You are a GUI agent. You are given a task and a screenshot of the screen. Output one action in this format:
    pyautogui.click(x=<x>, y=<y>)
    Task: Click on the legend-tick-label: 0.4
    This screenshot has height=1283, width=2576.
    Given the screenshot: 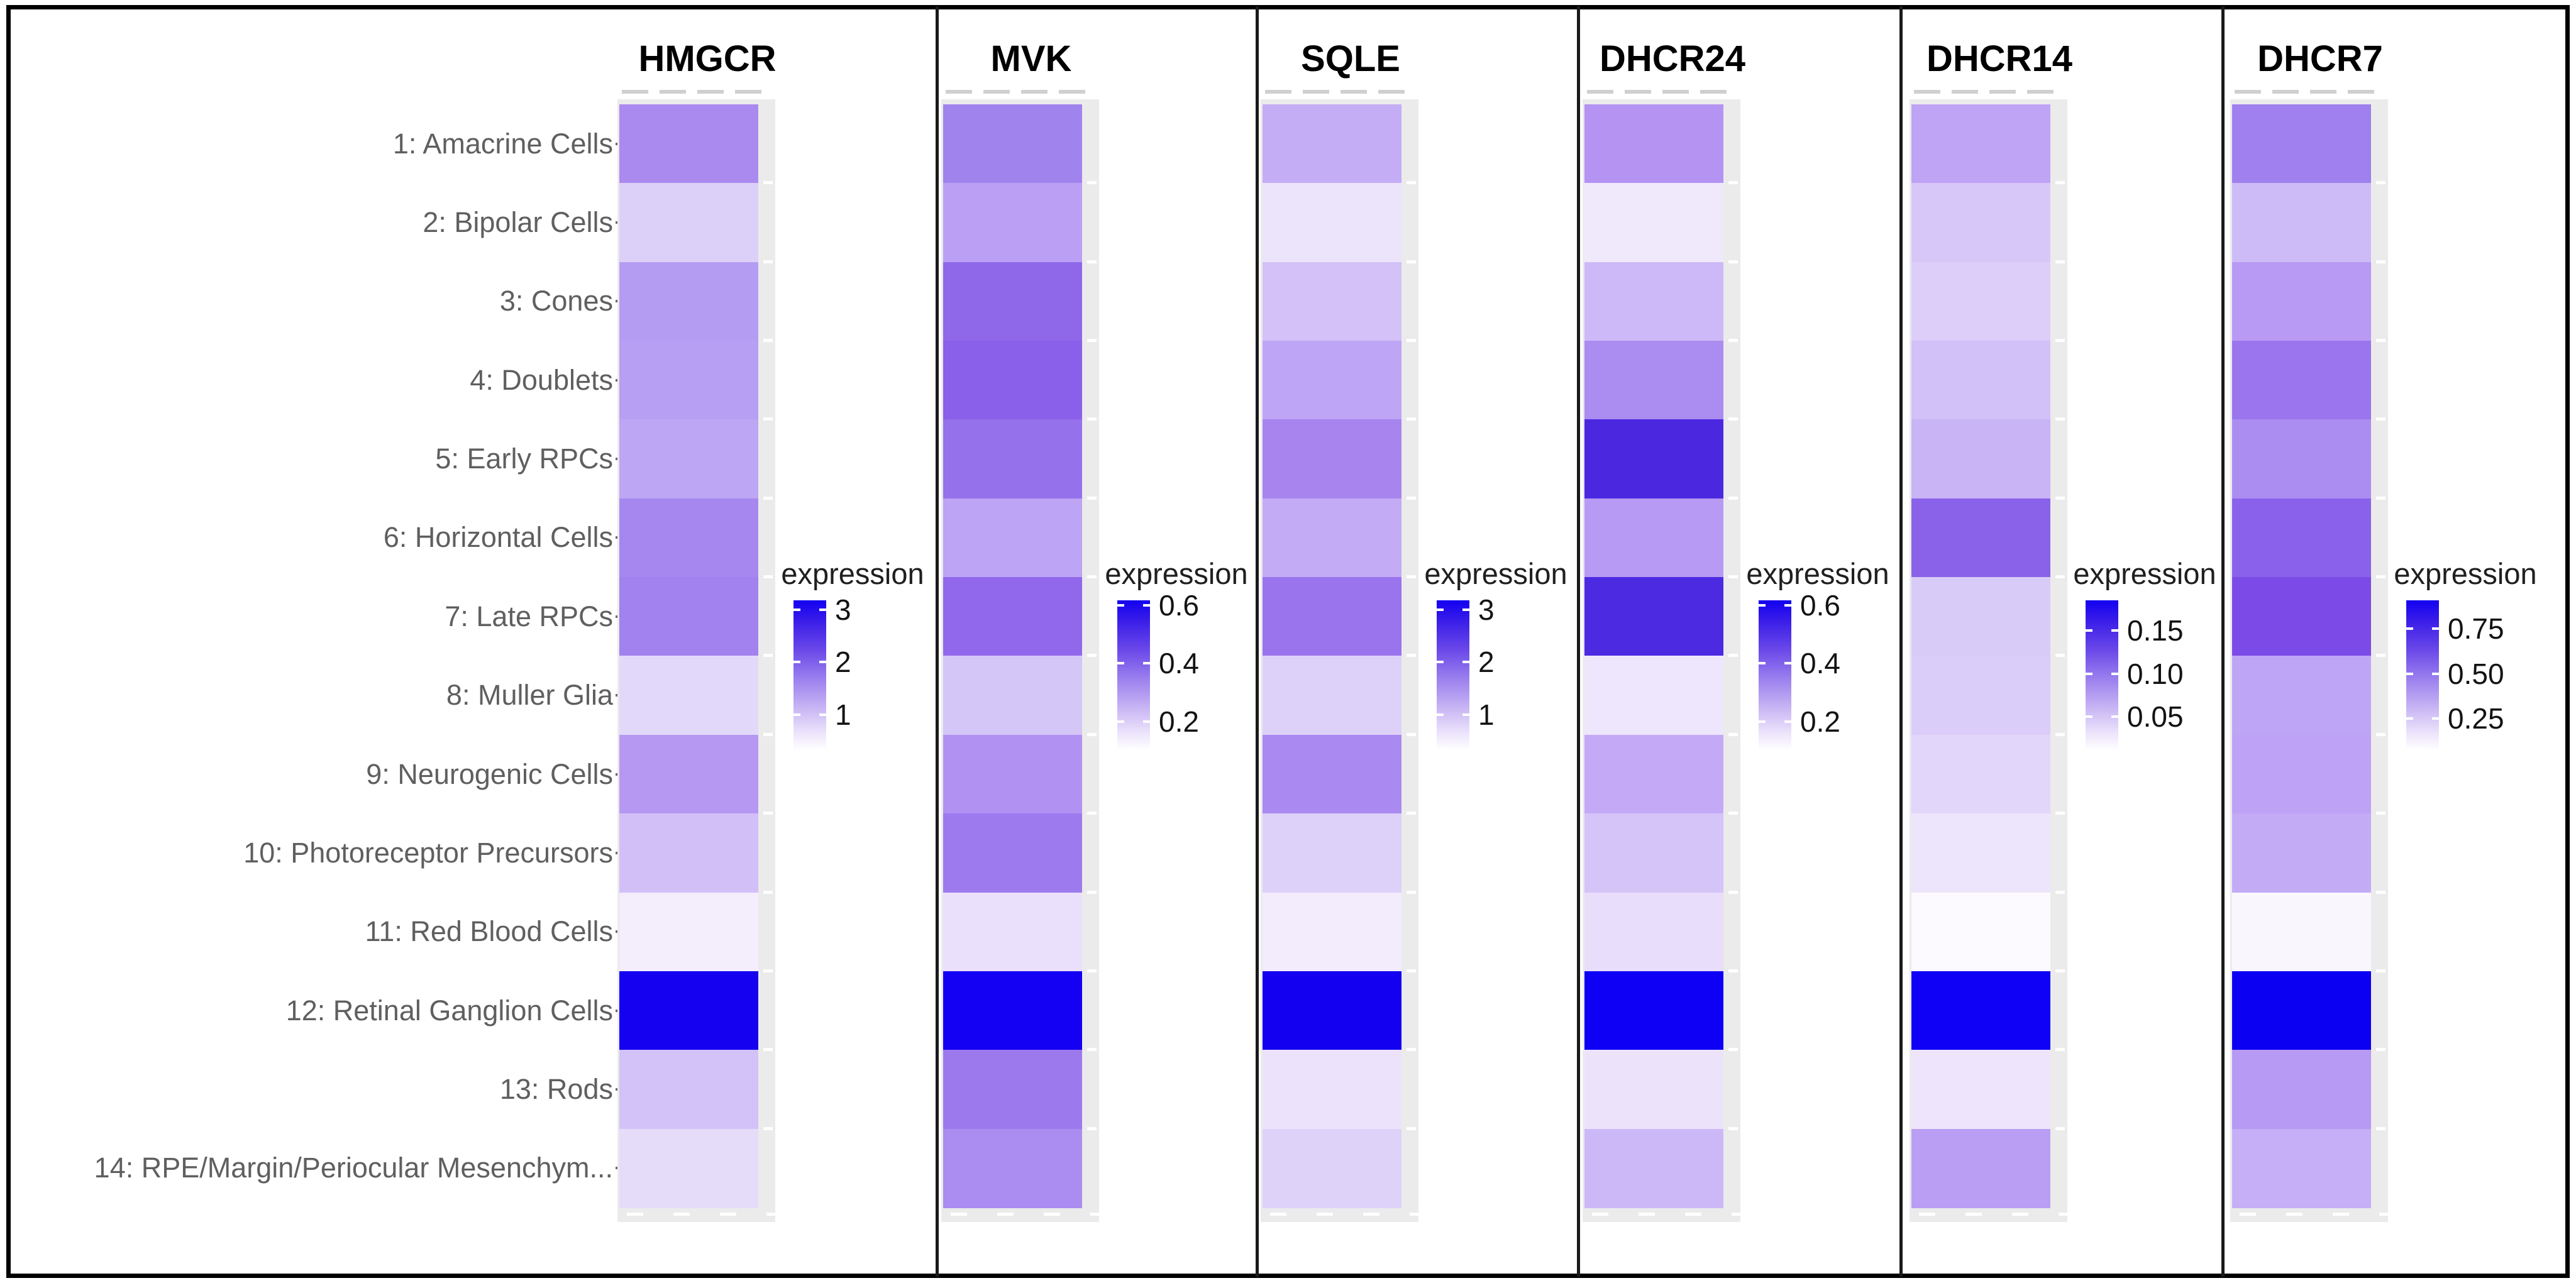 What is the action you would take?
    pyautogui.click(x=1179, y=663)
    